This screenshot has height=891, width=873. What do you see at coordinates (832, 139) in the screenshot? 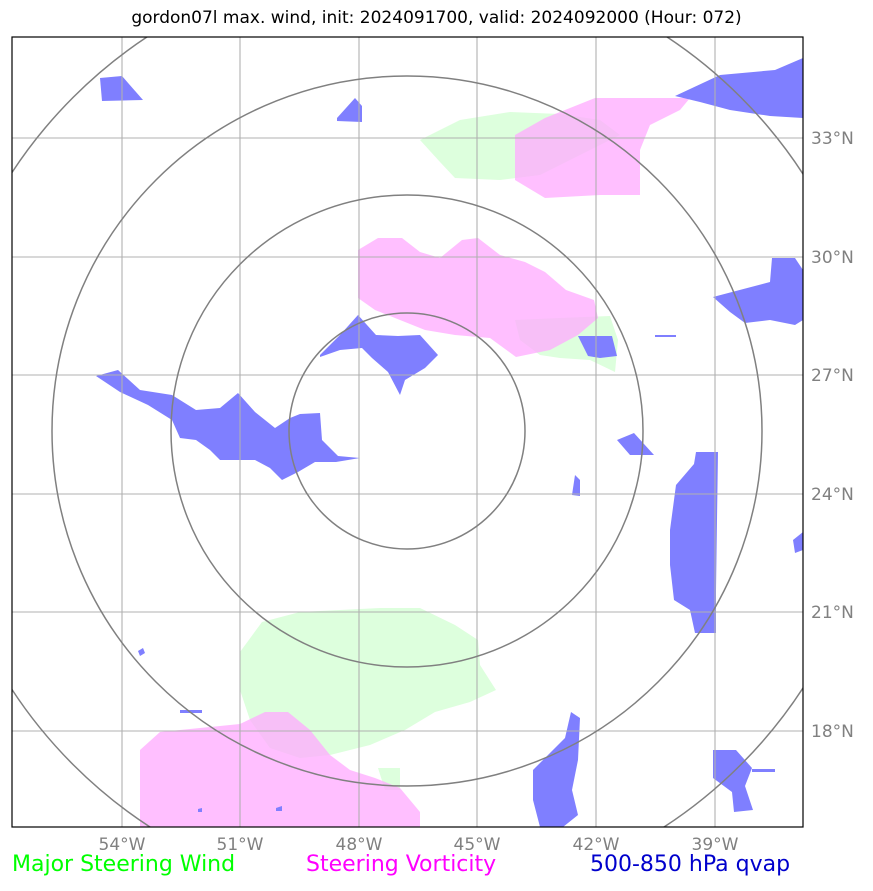
I see `lat-tick-label: 33°N` at bounding box center [832, 139].